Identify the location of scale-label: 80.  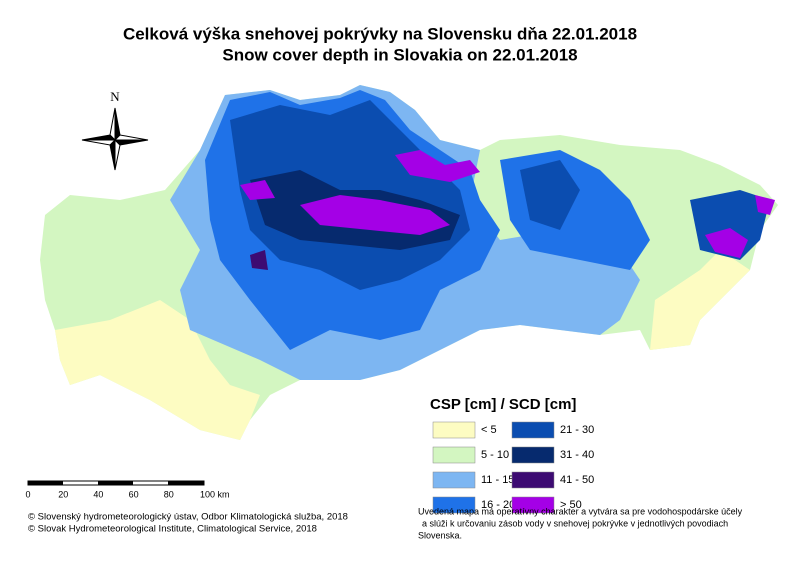
(169, 494).